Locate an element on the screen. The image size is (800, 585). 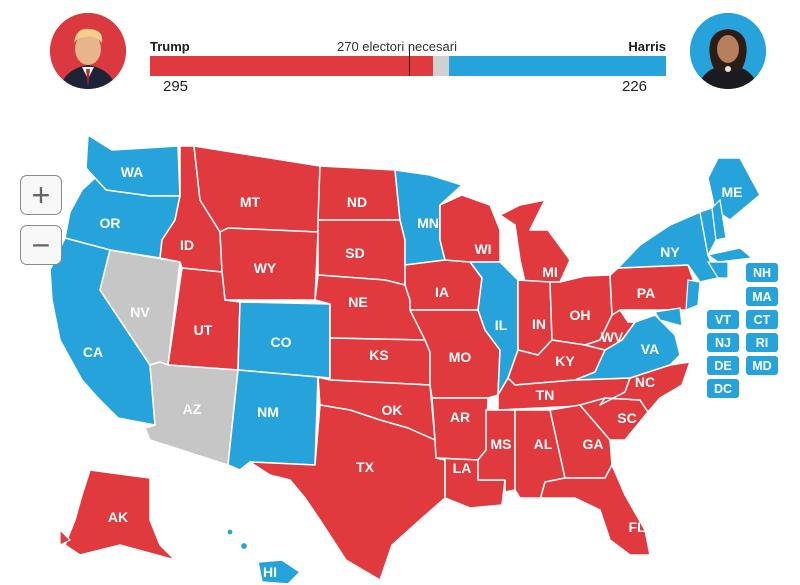
right-candidate-votes: 226 is located at coordinates (635, 86).